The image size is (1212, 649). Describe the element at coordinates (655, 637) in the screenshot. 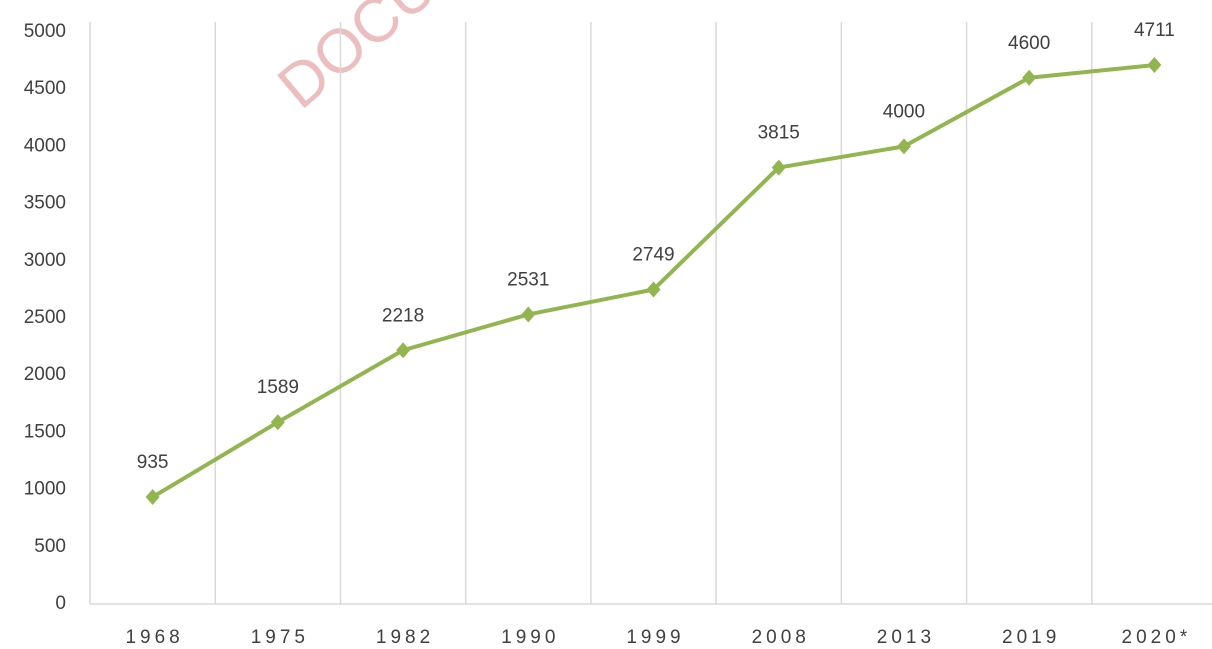

I see `x-tick-label: 1999` at that location.